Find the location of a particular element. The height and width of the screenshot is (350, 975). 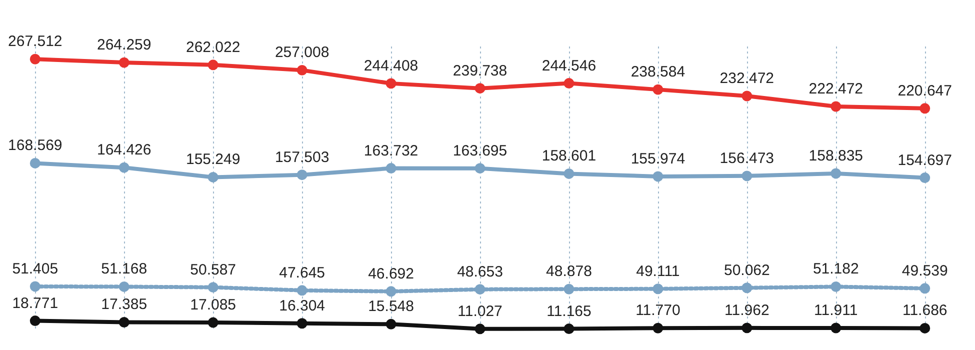

data-label: 18.771 is located at coordinates (35, 303).